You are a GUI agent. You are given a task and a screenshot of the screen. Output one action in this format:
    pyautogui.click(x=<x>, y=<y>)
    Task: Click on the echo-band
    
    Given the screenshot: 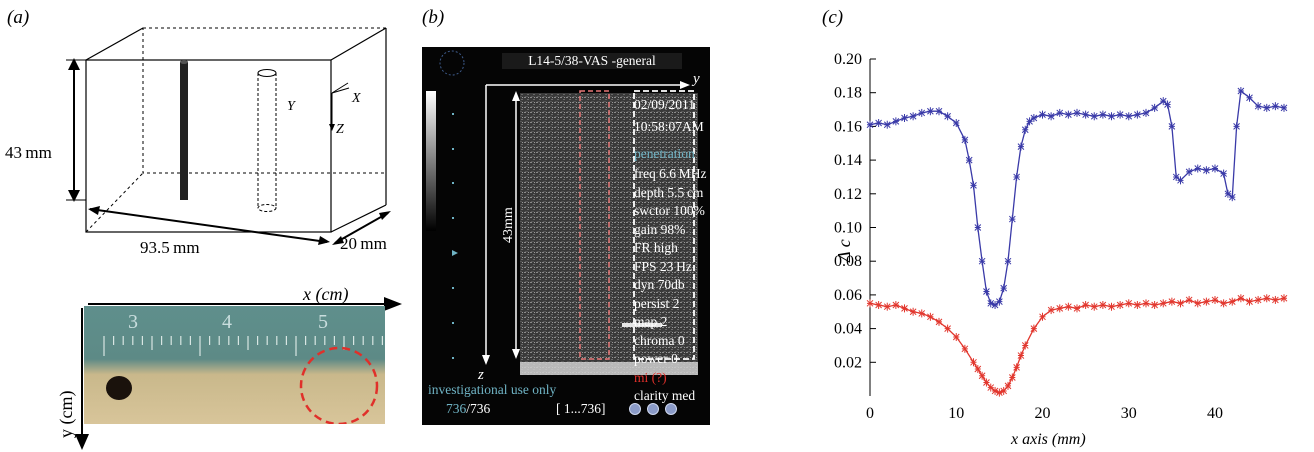 What is the action you would take?
    pyautogui.click(x=642, y=325)
    